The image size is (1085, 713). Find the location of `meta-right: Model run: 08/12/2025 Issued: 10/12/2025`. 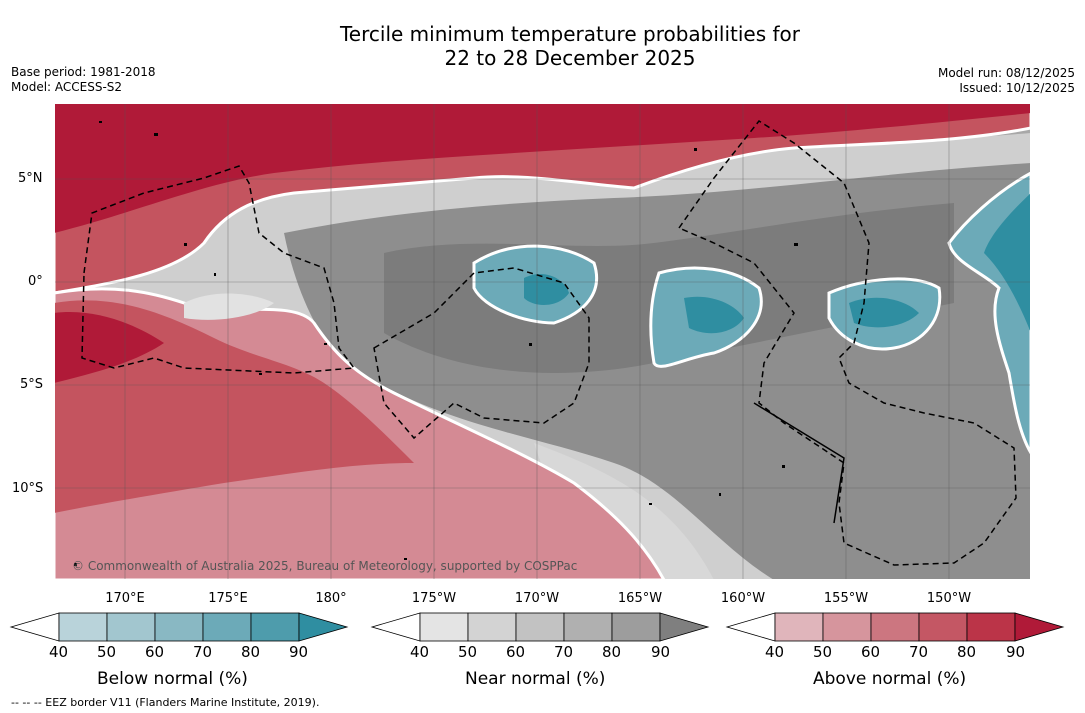

meta-right: Model run: 08/12/2025 Issued: 10/12/2025 is located at coordinates (1006, 81).